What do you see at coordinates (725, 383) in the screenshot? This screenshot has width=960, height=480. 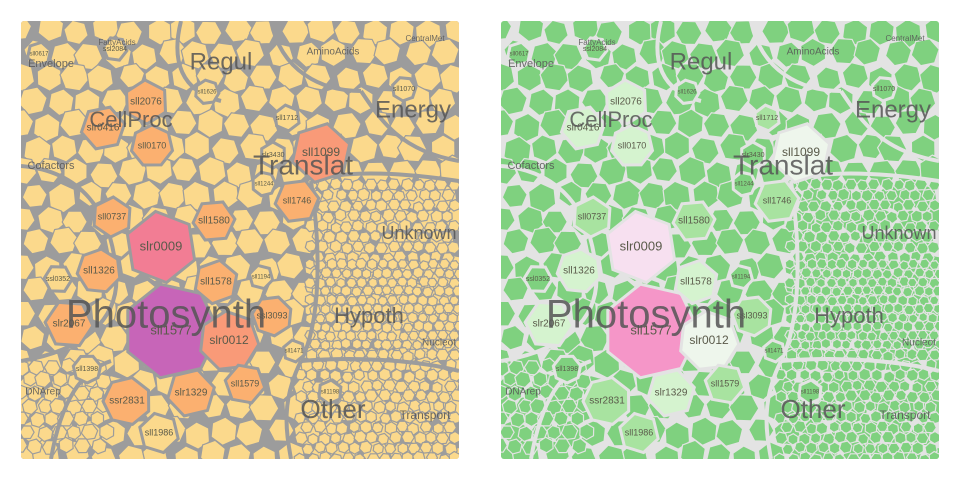 I see `gene-label-sll1579: sll1579` at bounding box center [725, 383].